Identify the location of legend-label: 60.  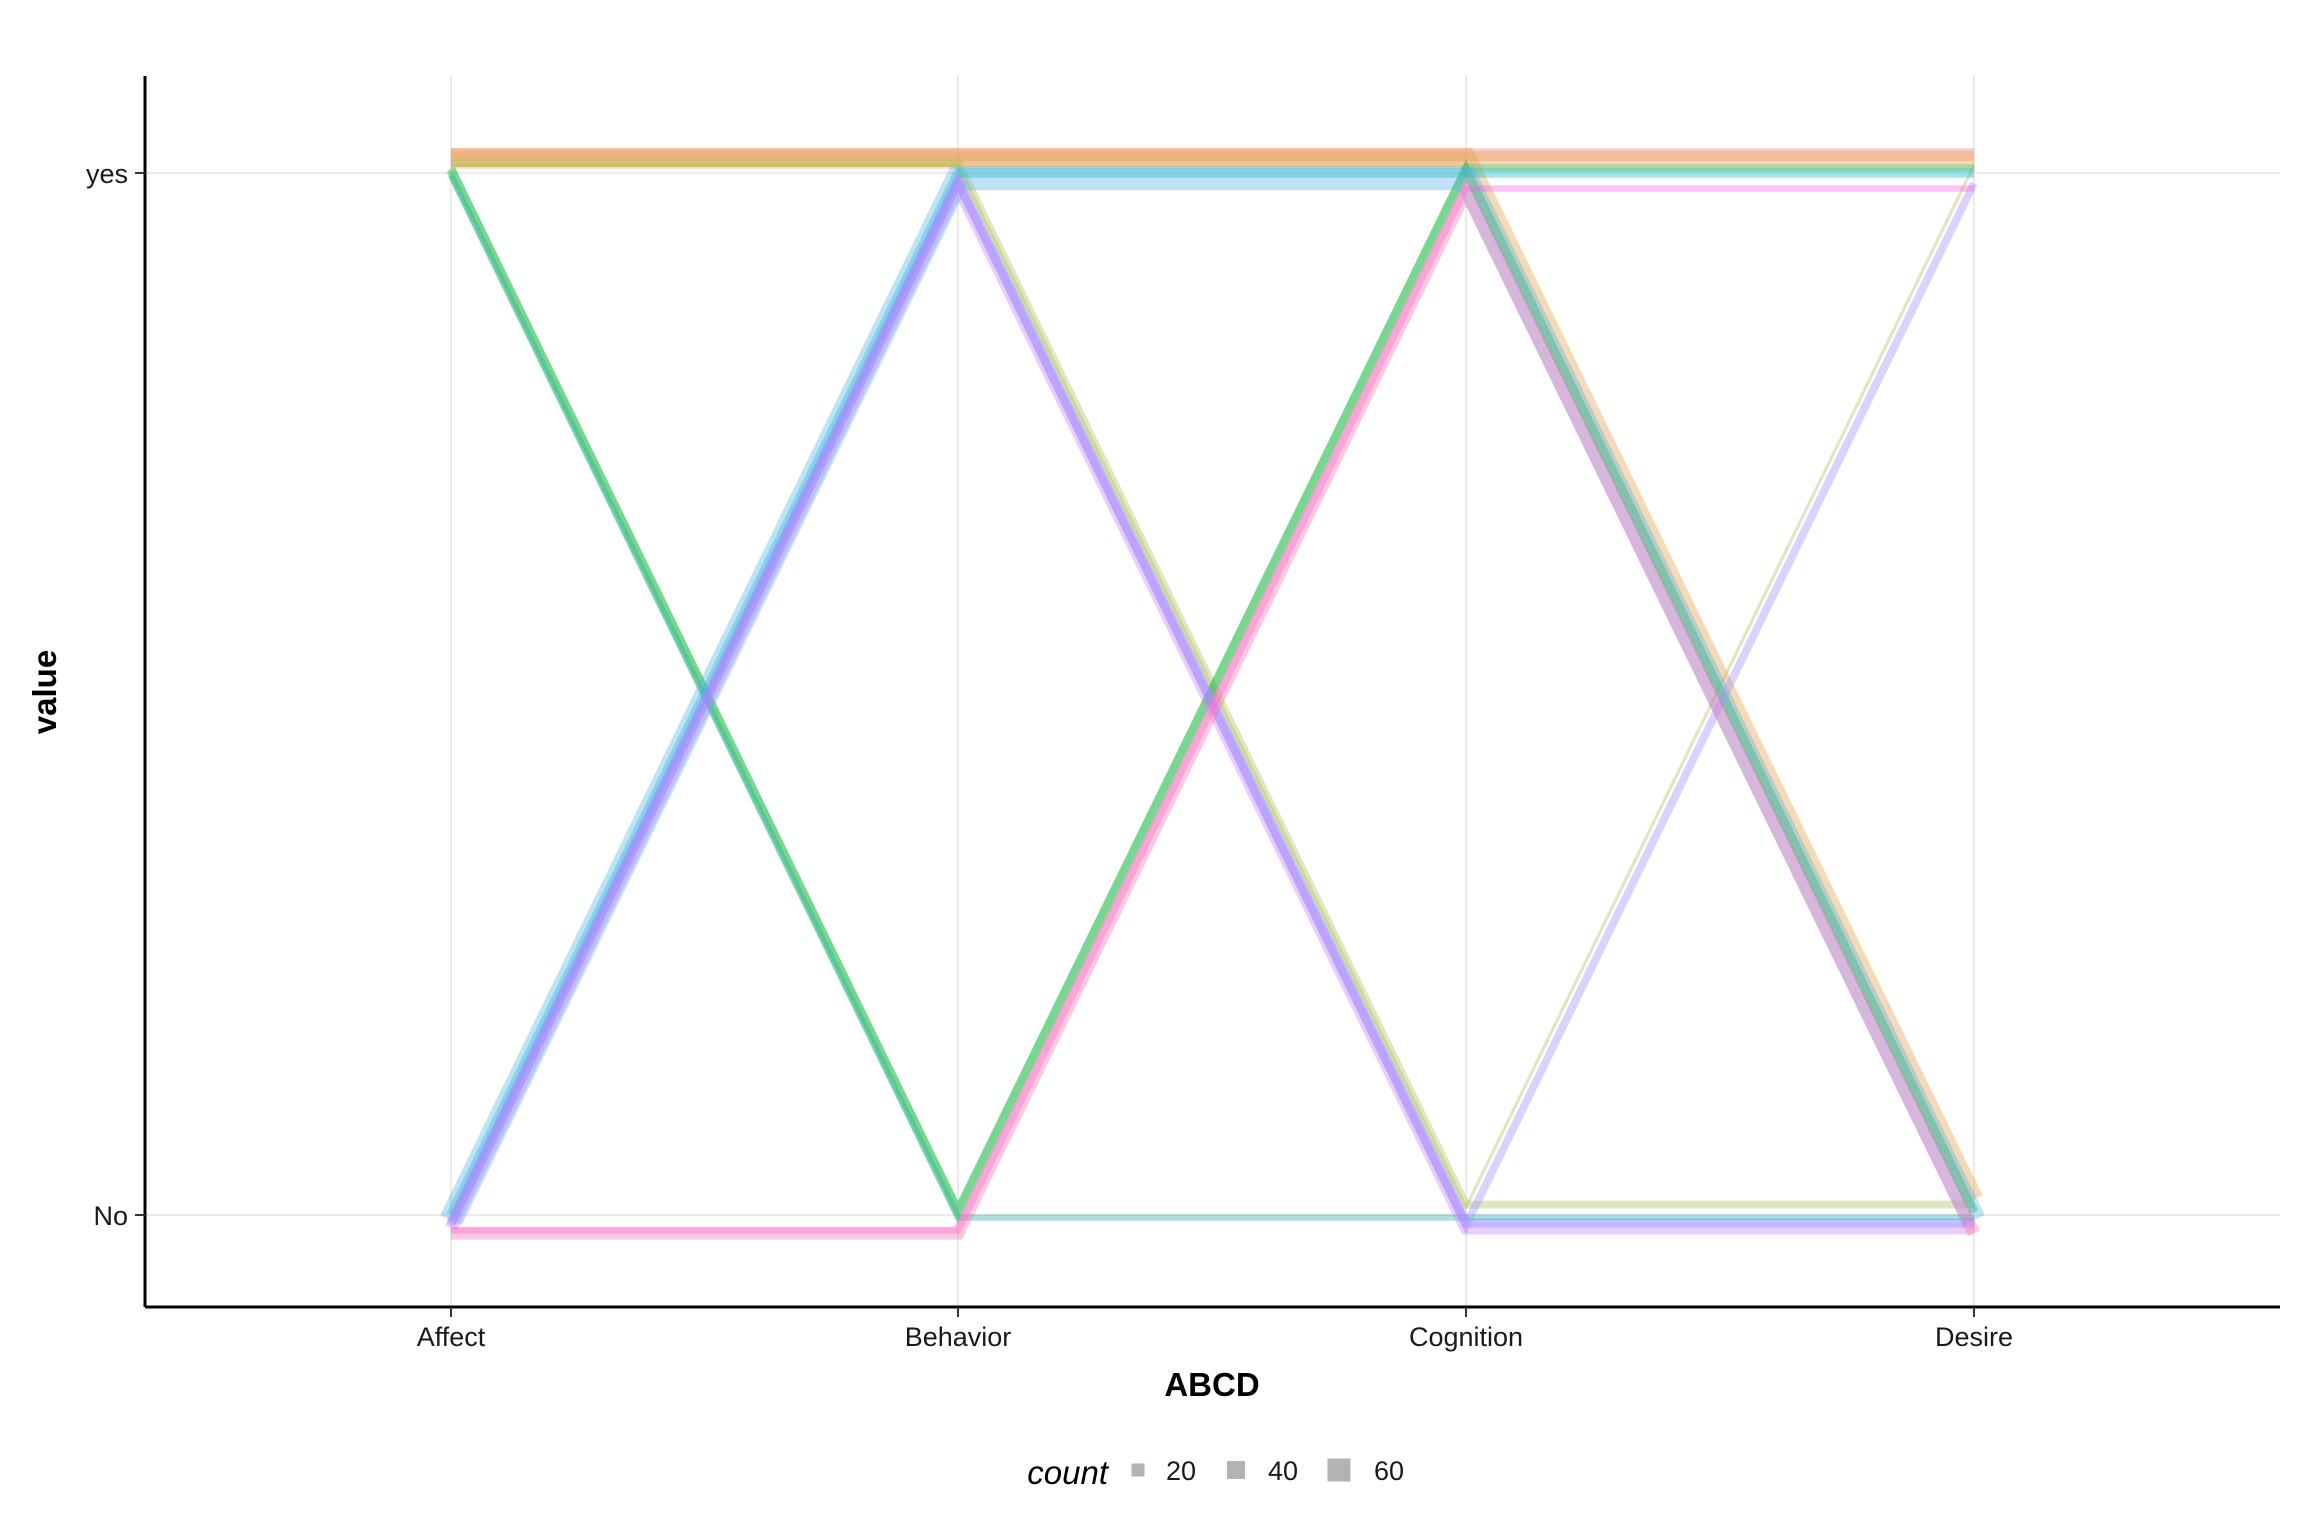
(1389, 1471).